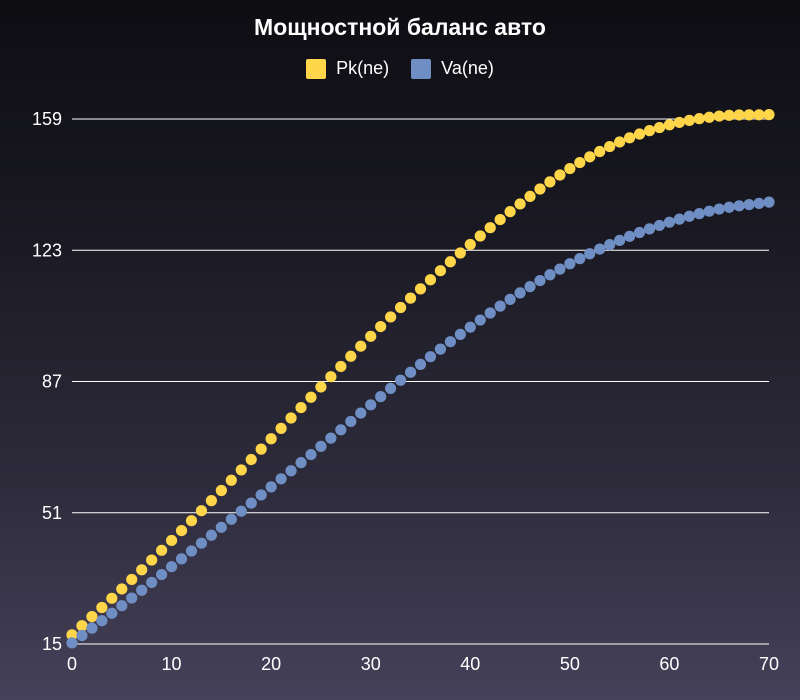 The width and height of the screenshot is (800, 700). Describe the element at coordinates (452, 68) in the screenshot. I see `legend-item-va: Va(ne)` at that location.